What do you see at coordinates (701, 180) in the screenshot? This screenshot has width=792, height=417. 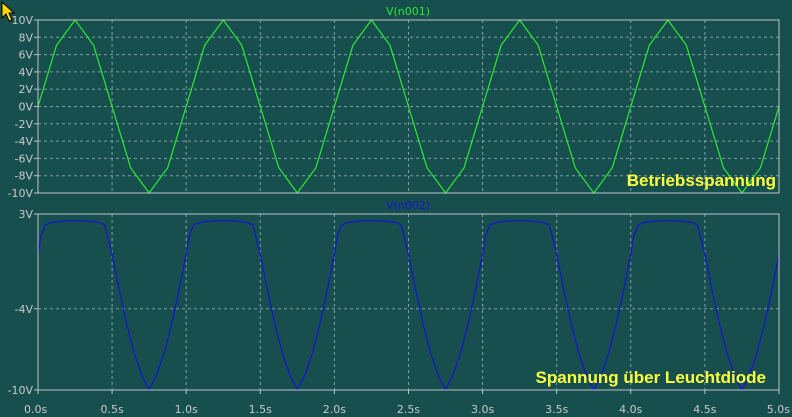 I see `annotation-betriebsspannung: Betriebsspannung` at bounding box center [701, 180].